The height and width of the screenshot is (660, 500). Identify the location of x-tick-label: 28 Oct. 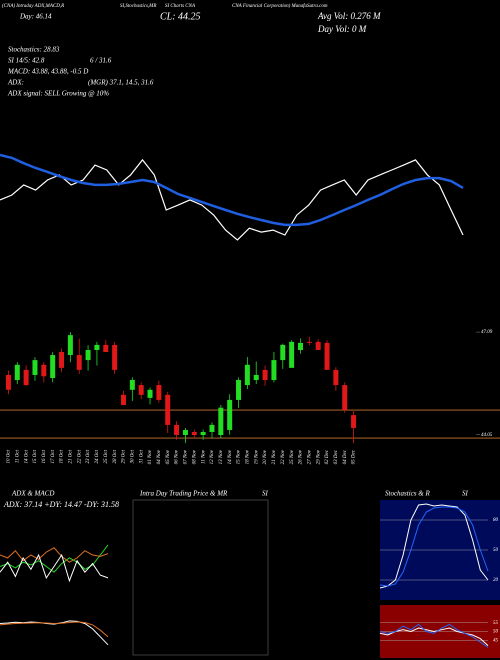
(115, 456).